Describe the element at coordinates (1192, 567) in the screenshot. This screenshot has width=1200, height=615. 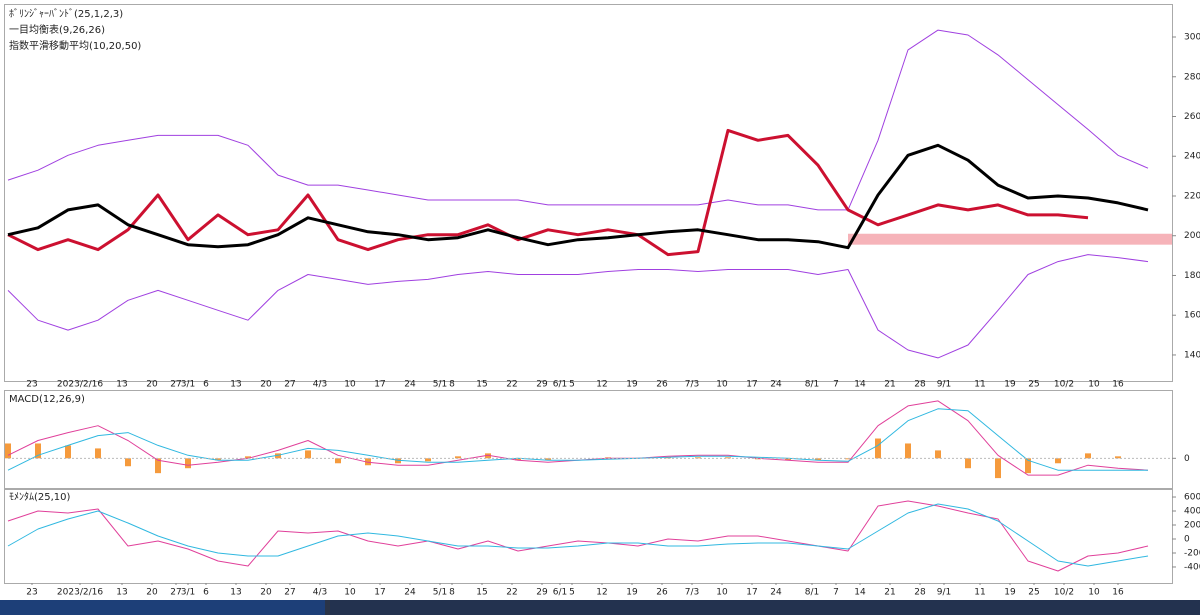
I see `y-tick-label: -400` at that location.